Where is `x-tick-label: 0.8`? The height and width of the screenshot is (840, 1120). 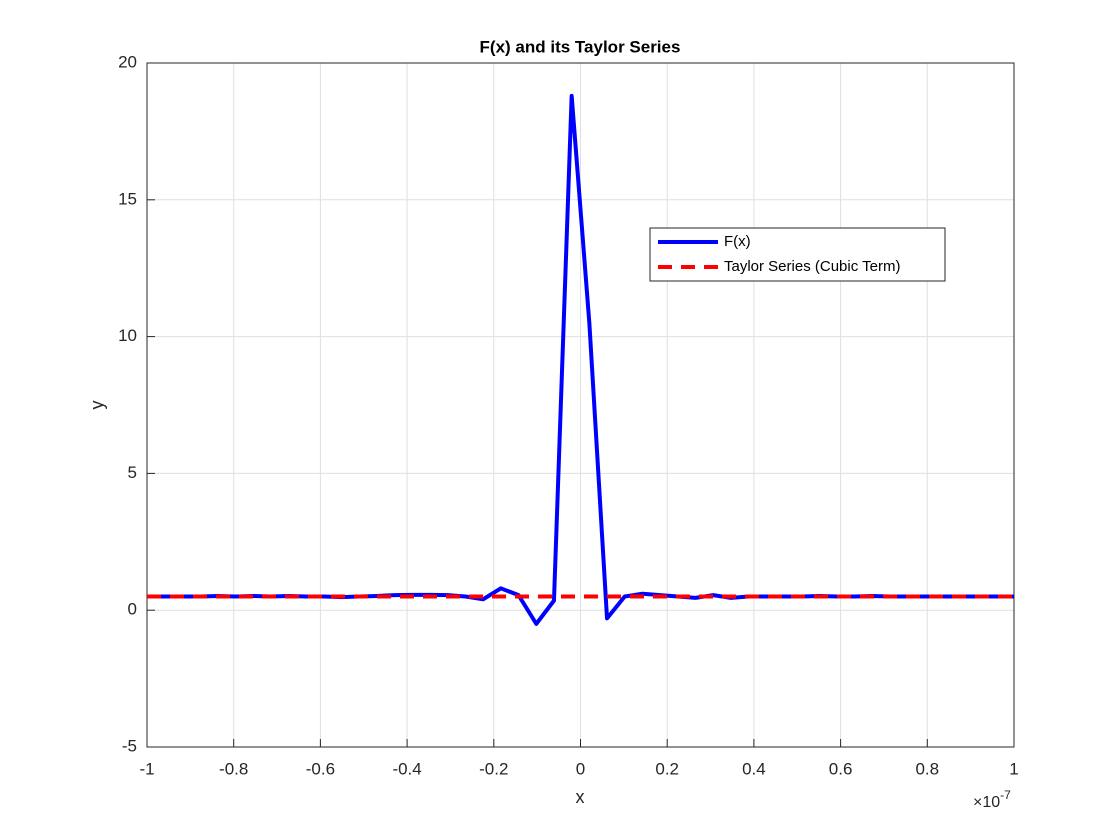 x-tick-label: 0.8 is located at coordinates (927, 768).